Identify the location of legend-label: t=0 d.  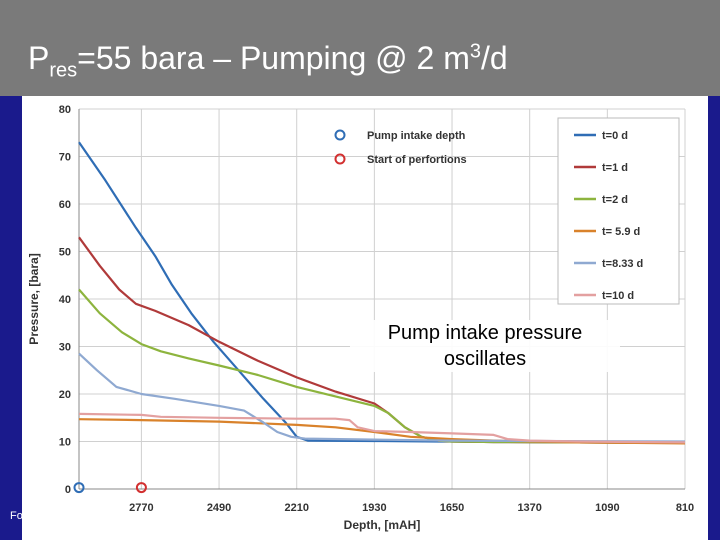
(615, 136).